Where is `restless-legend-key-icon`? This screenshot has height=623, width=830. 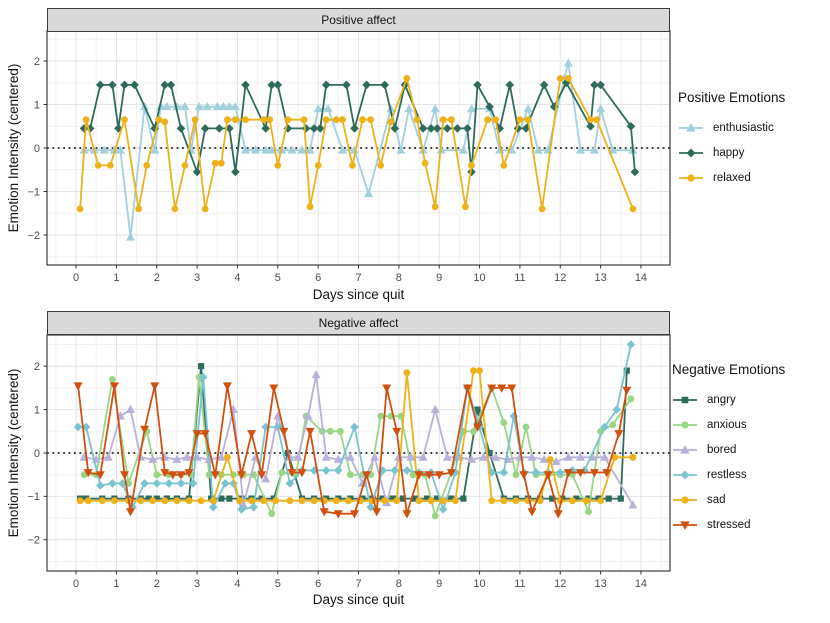
restless-legend-key-icon is located at coordinates (685, 474).